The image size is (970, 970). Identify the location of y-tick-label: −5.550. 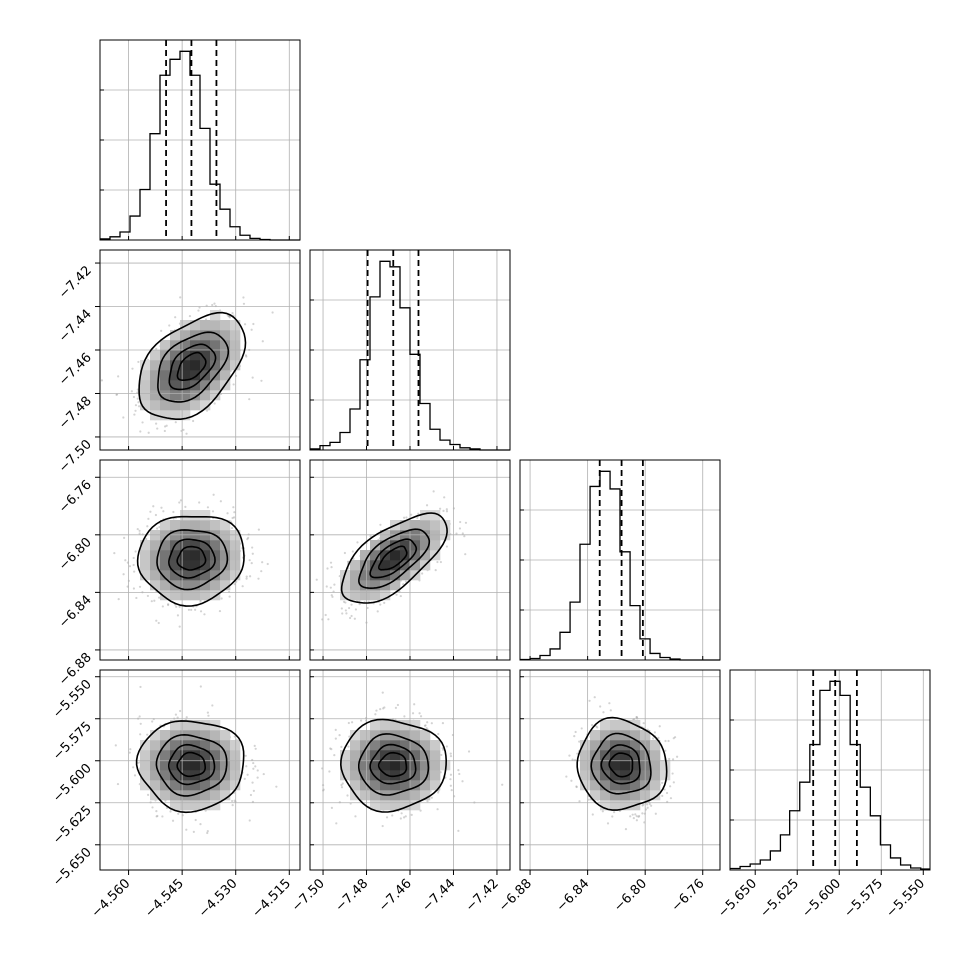
(72, 699).